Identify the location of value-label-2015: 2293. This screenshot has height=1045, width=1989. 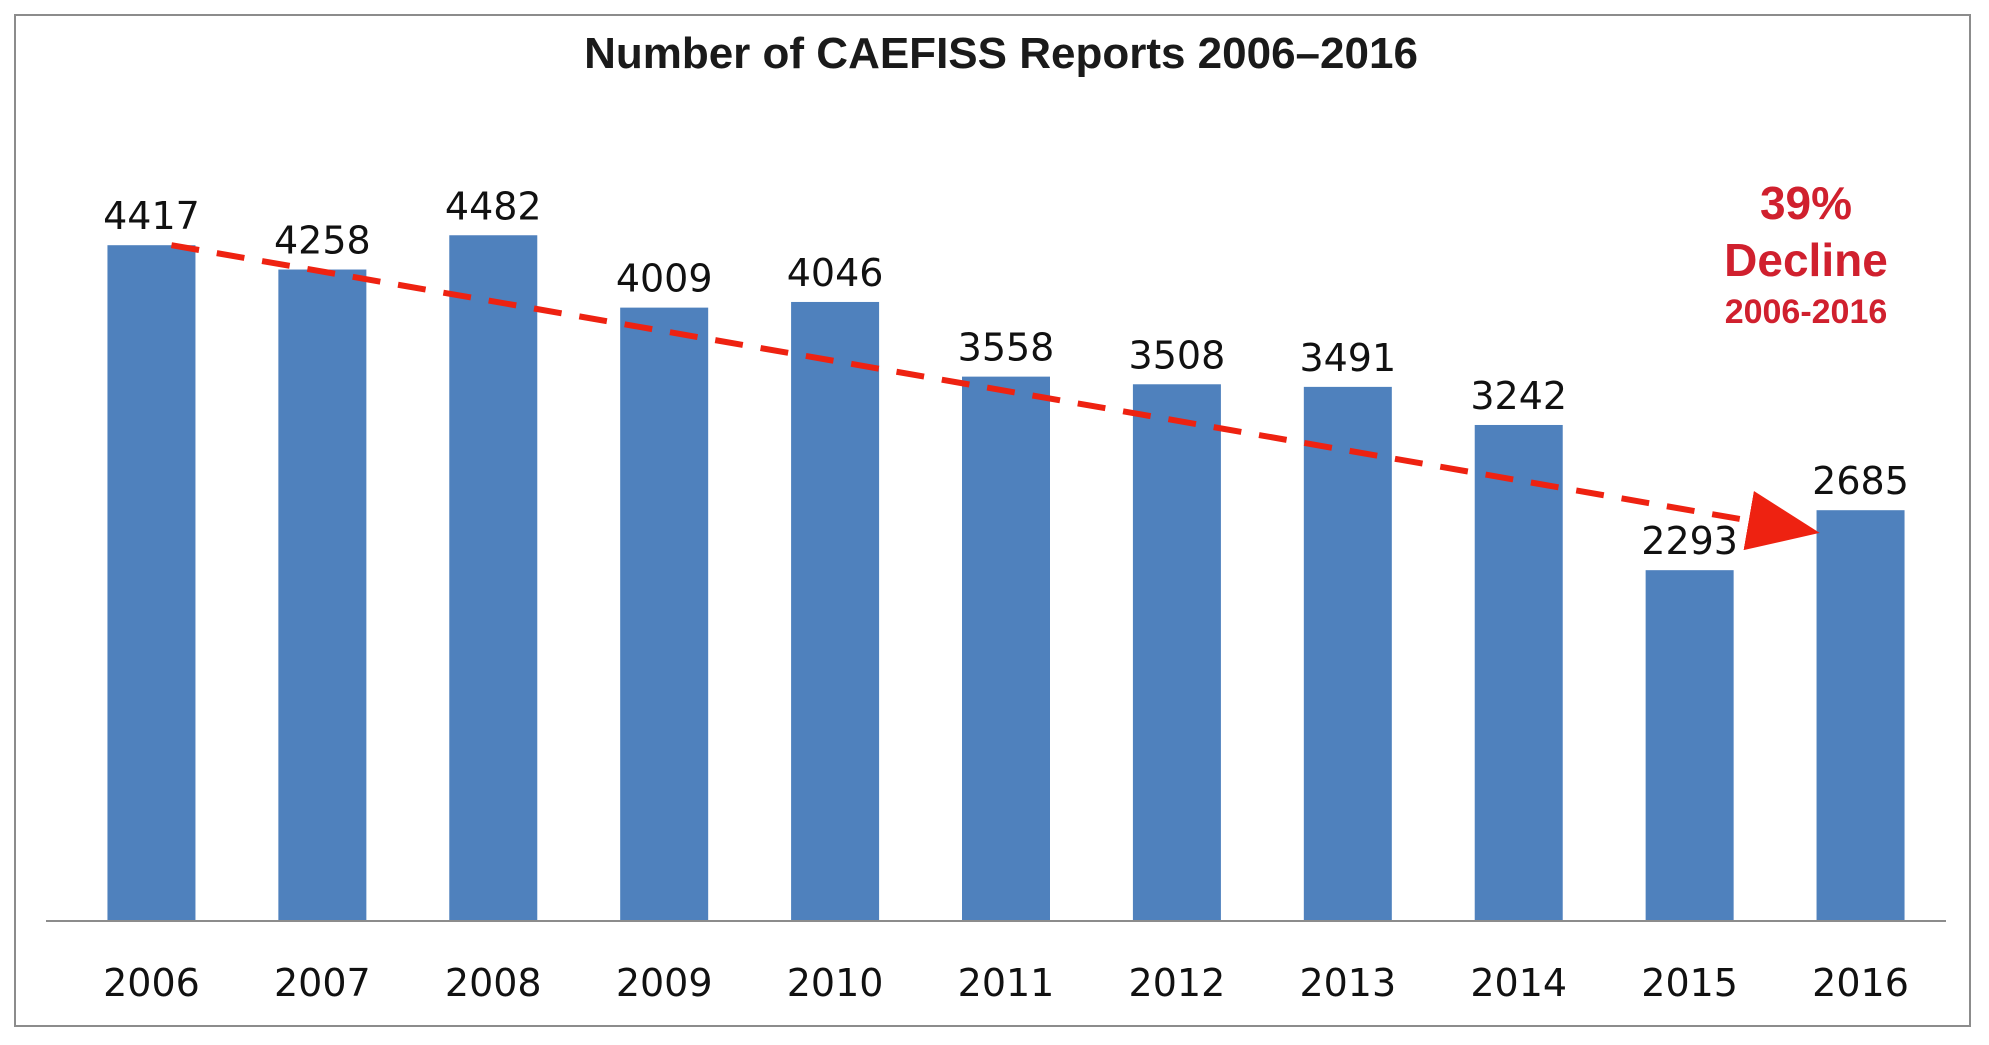
(1689, 541).